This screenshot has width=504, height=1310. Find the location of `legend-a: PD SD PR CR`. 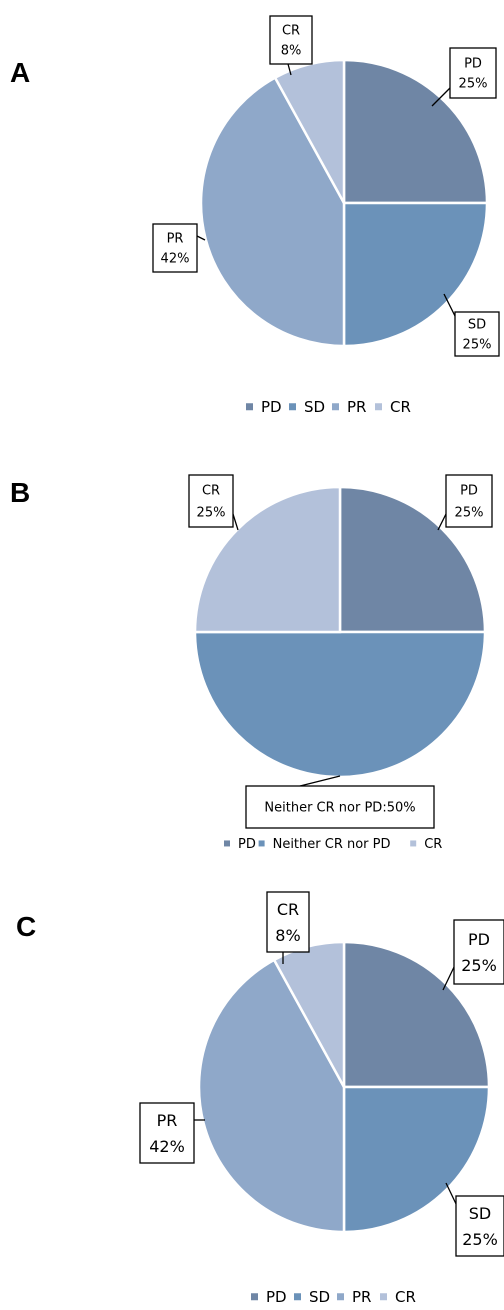

legend-a: PD SD PR CR is located at coordinates (328, 407).